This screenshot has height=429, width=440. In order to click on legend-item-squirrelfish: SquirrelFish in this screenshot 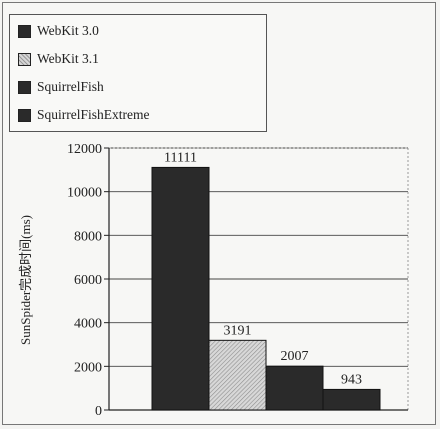, I will do `click(61, 87)`.